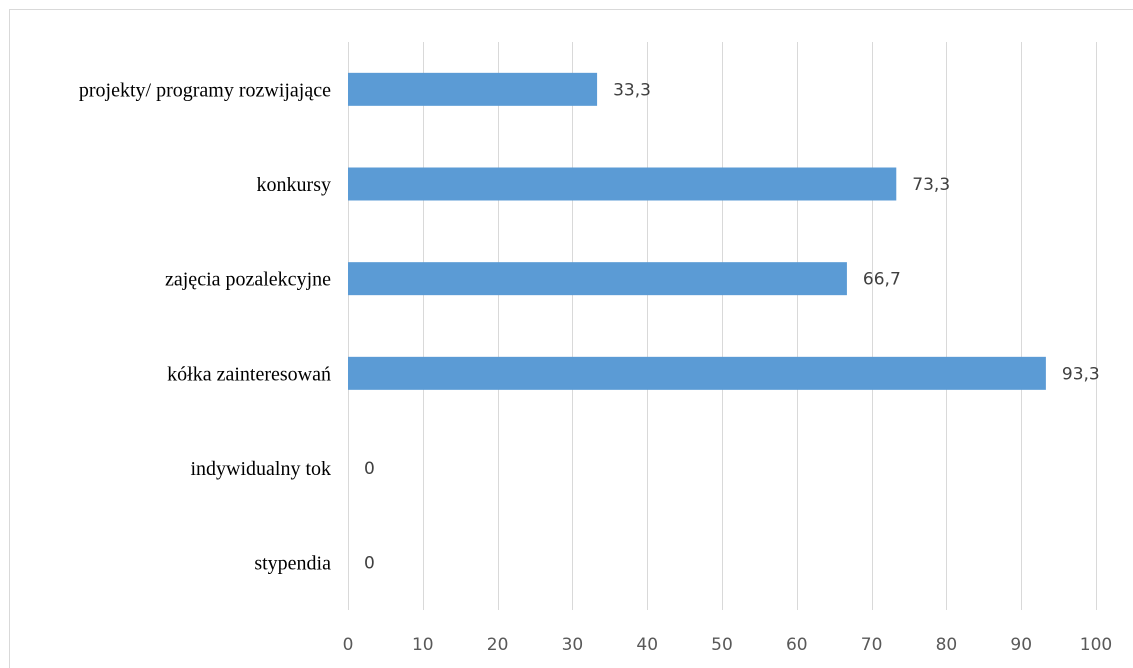  What do you see at coordinates (348, 645) in the screenshot?
I see `x-tick-label: 0` at bounding box center [348, 645].